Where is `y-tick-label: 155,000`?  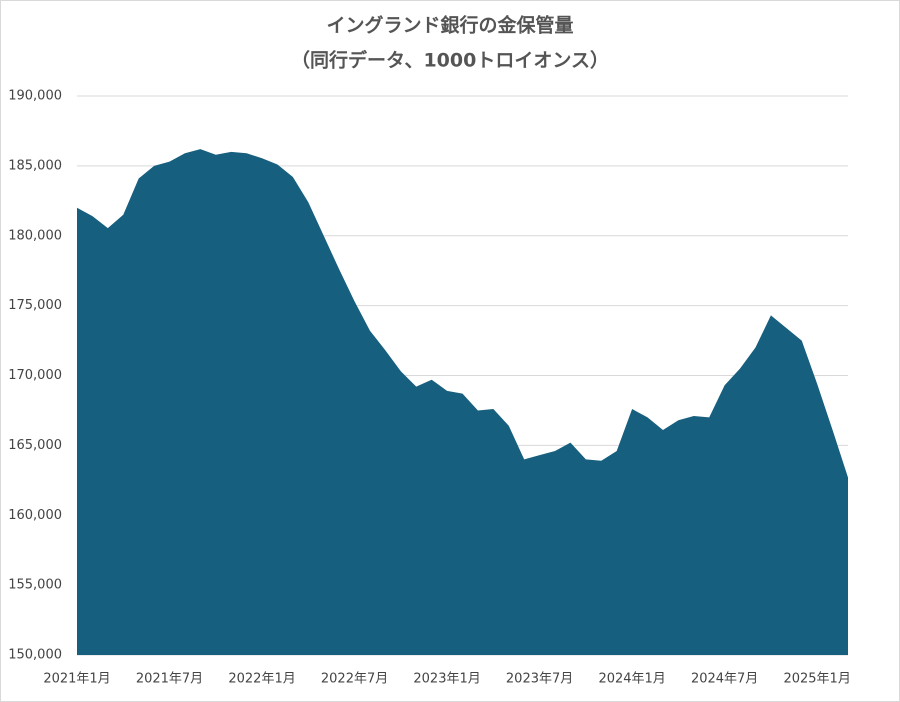 y-tick-label: 155,000 is located at coordinates (35, 585).